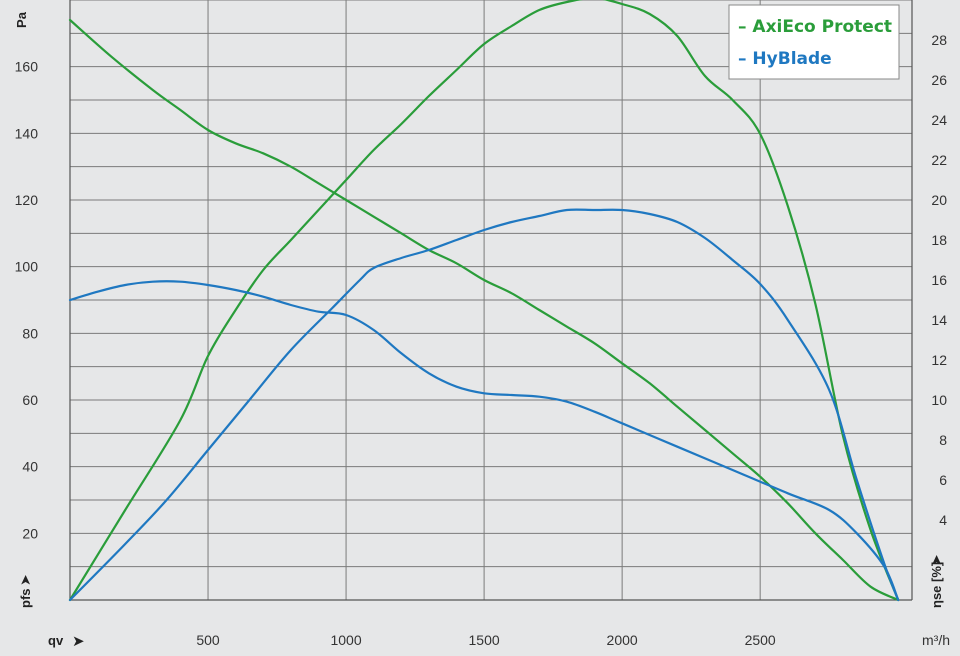 The width and height of the screenshot is (960, 656). Describe the element at coordinates (939, 120) in the screenshot. I see `y-tick-right-label: 24` at that location.